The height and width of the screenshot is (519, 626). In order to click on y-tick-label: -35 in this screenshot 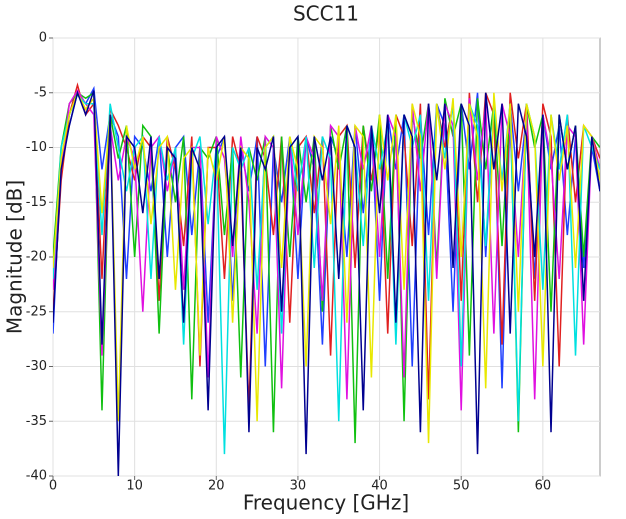, I will do `click(36, 421)`.